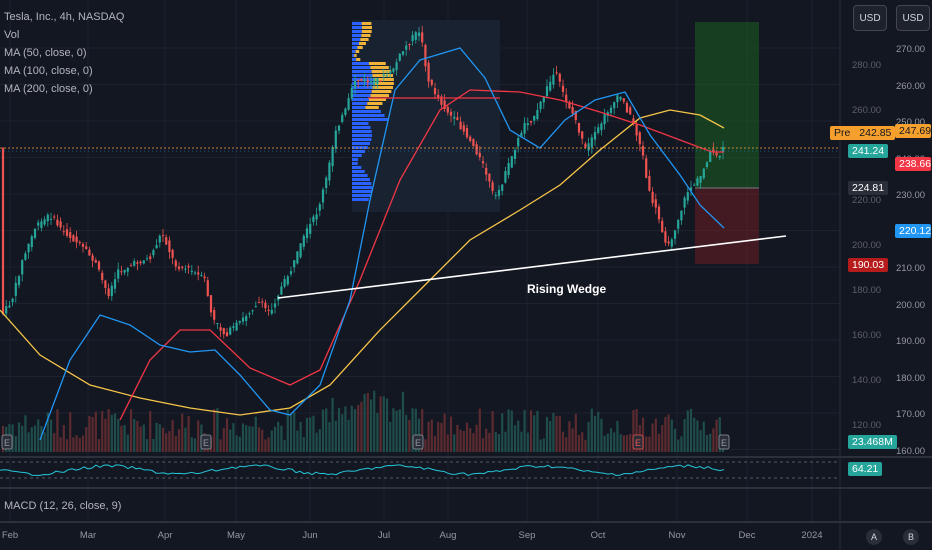 The width and height of the screenshot is (932, 550). What do you see at coordinates (64, 17) in the screenshot?
I see `symbol-title: Tesla, Inc., 4h, NASDAQ` at bounding box center [64, 17].